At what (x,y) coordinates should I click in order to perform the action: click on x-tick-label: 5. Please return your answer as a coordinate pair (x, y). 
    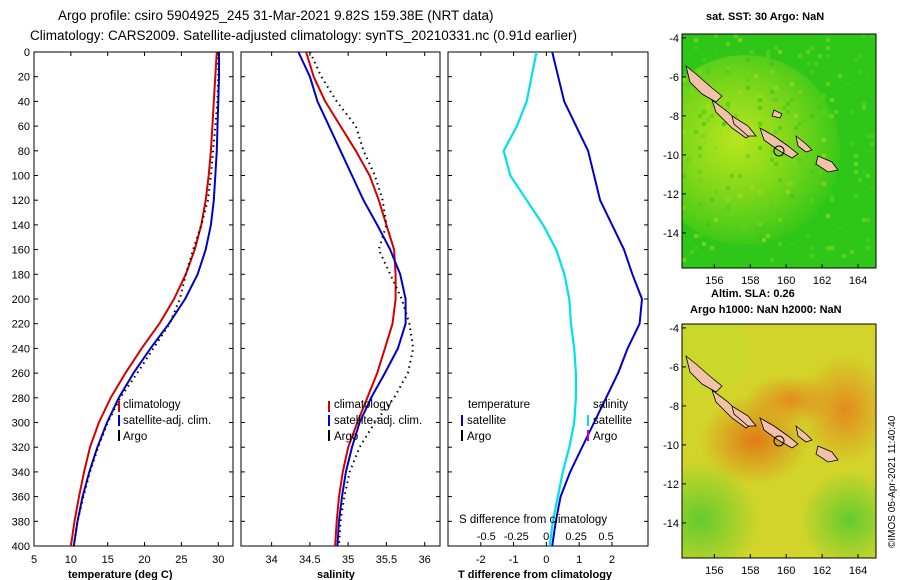
    Looking at the image, I should click on (34, 560).